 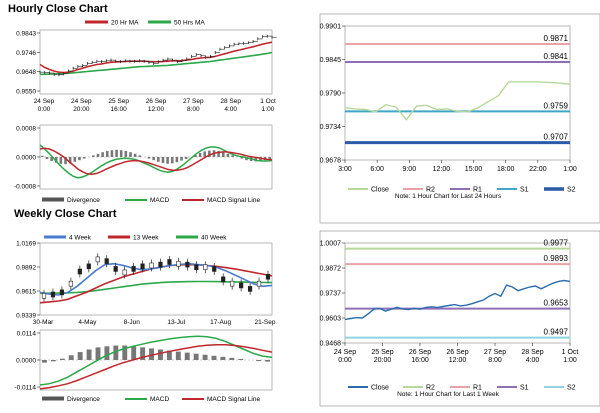 I want to click on hourly-price-x-tick-time: 8:00, so click(x=193, y=109).